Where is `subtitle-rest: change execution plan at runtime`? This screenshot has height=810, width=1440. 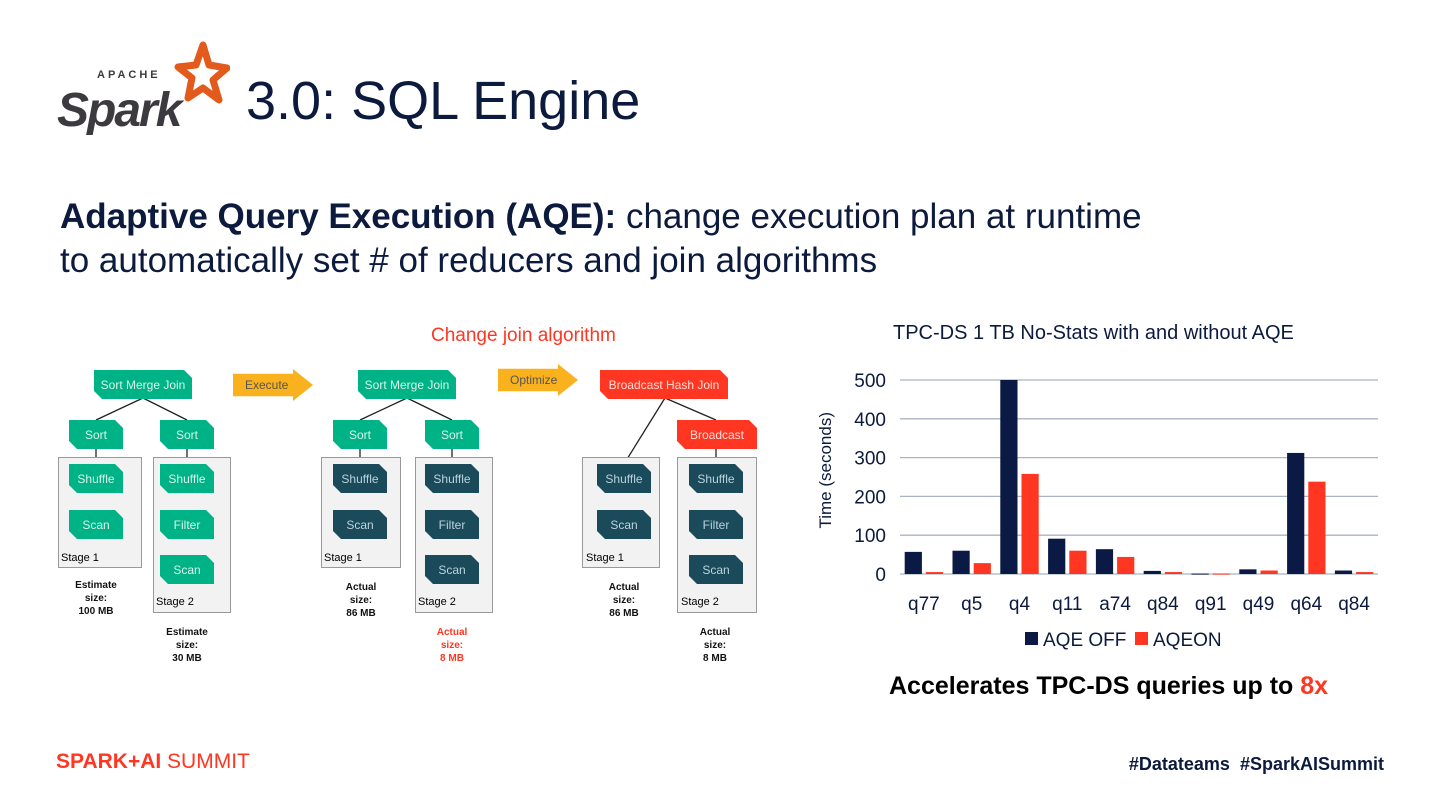 subtitle-rest: change execution plan at runtime is located at coordinates (879, 216).